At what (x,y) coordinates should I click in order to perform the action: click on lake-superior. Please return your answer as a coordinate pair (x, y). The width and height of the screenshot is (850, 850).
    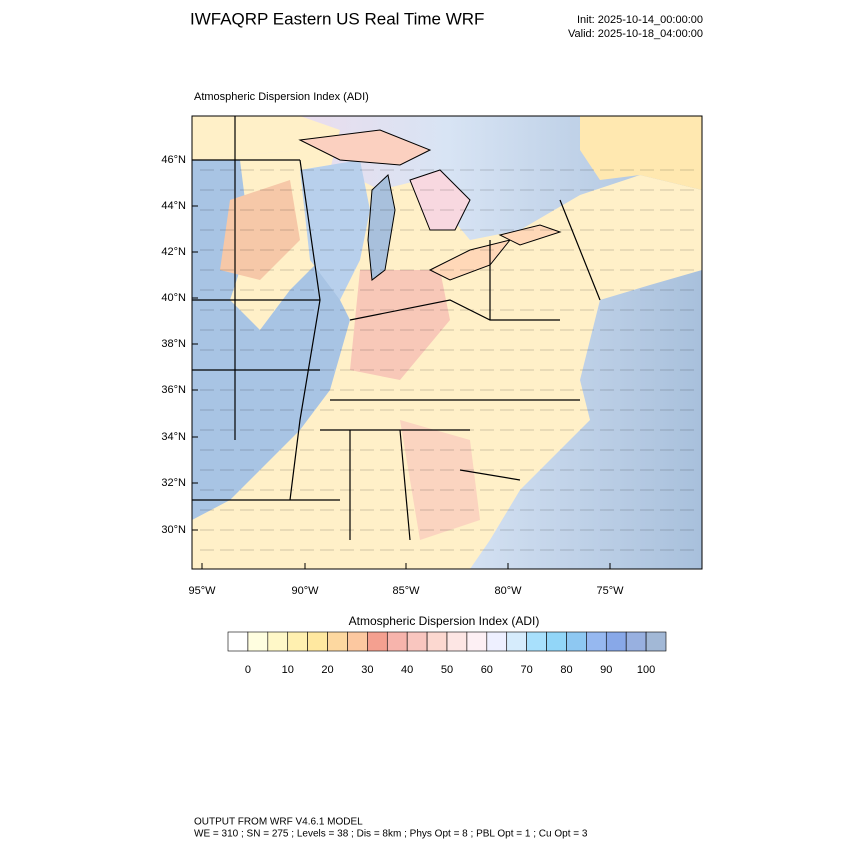
    Looking at the image, I should click on (365, 147).